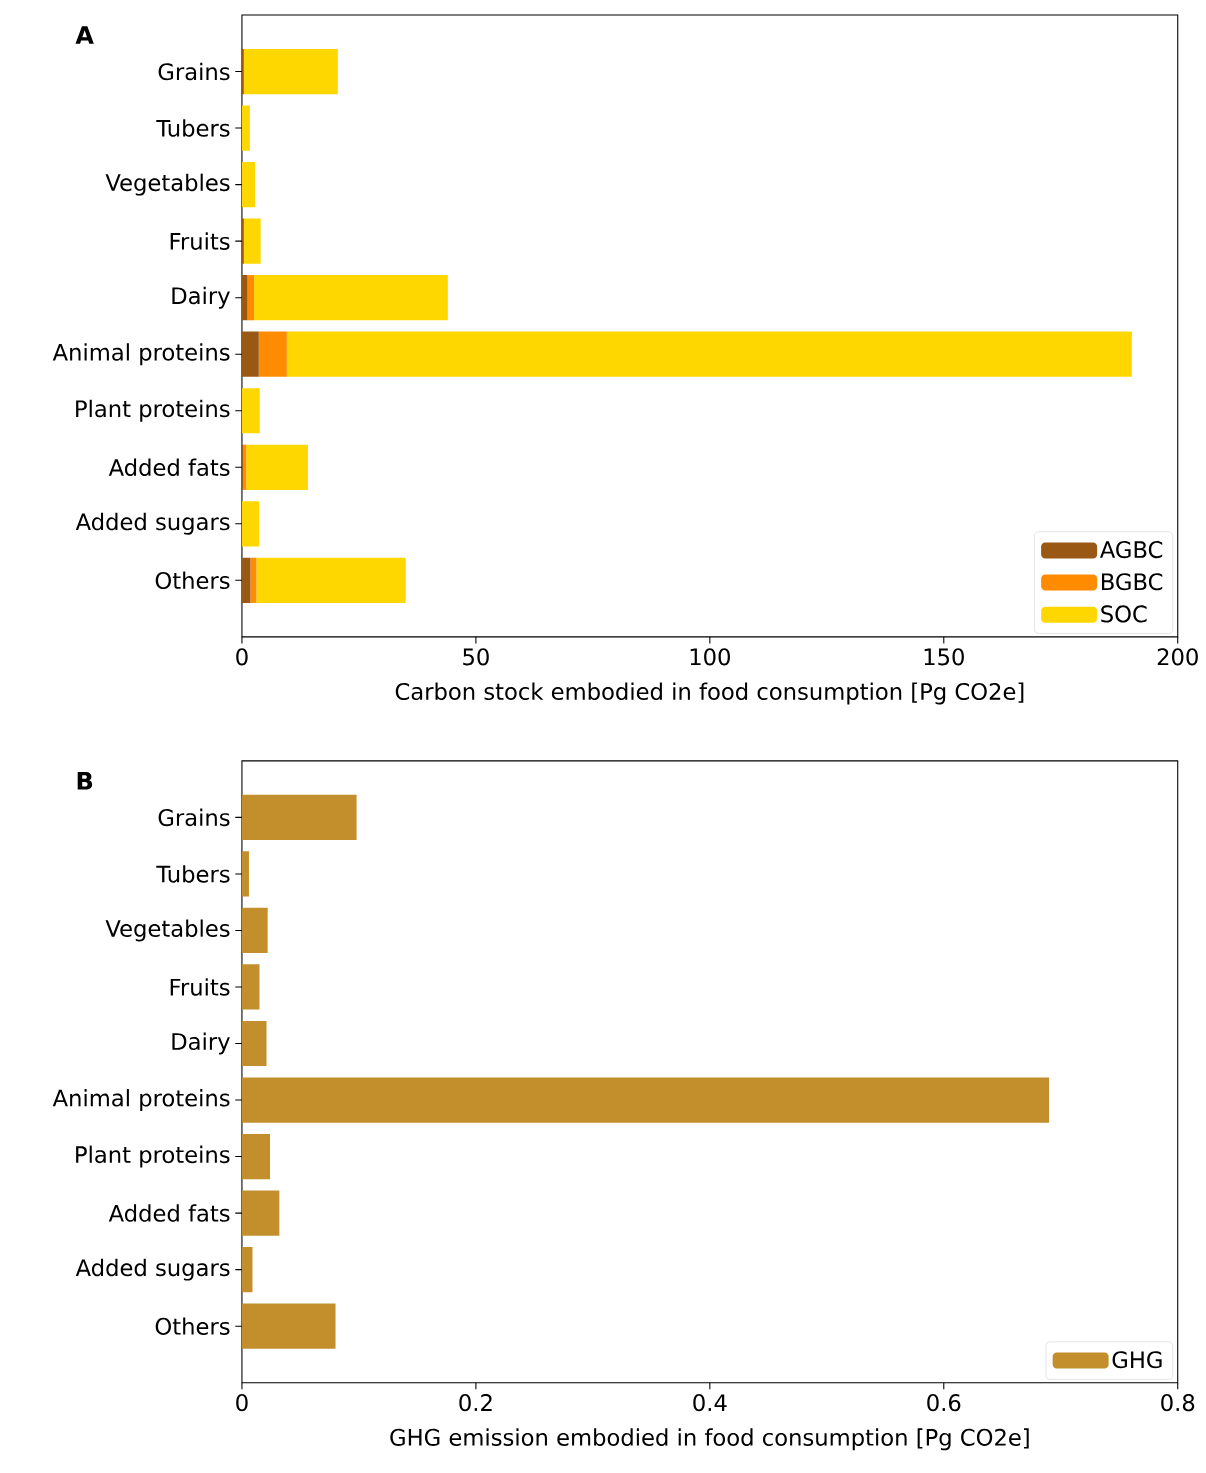 This screenshot has height=1473, width=1206. What do you see at coordinates (944, 1403) in the screenshot?
I see `x-tick-label: 0.6` at bounding box center [944, 1403].